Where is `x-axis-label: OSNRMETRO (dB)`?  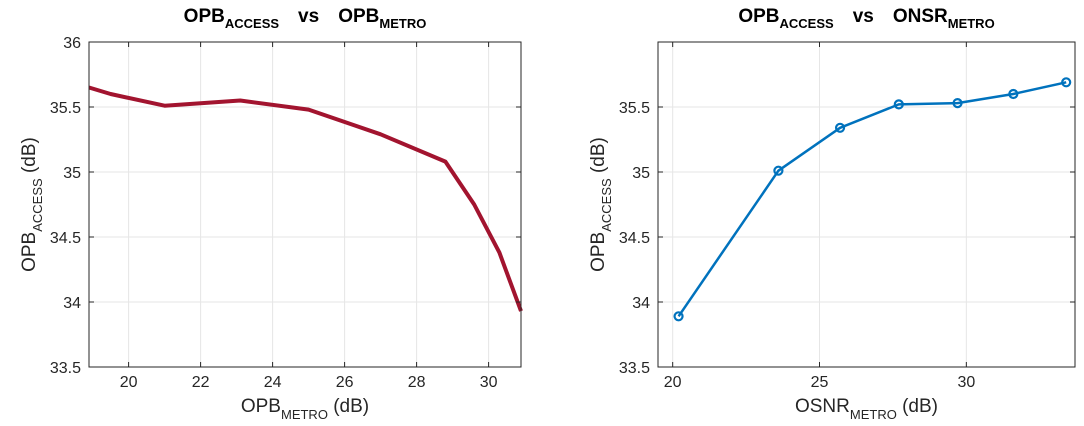
x-axis-label: OSNRMETRO (dB) is located at coordinates (866, 409).